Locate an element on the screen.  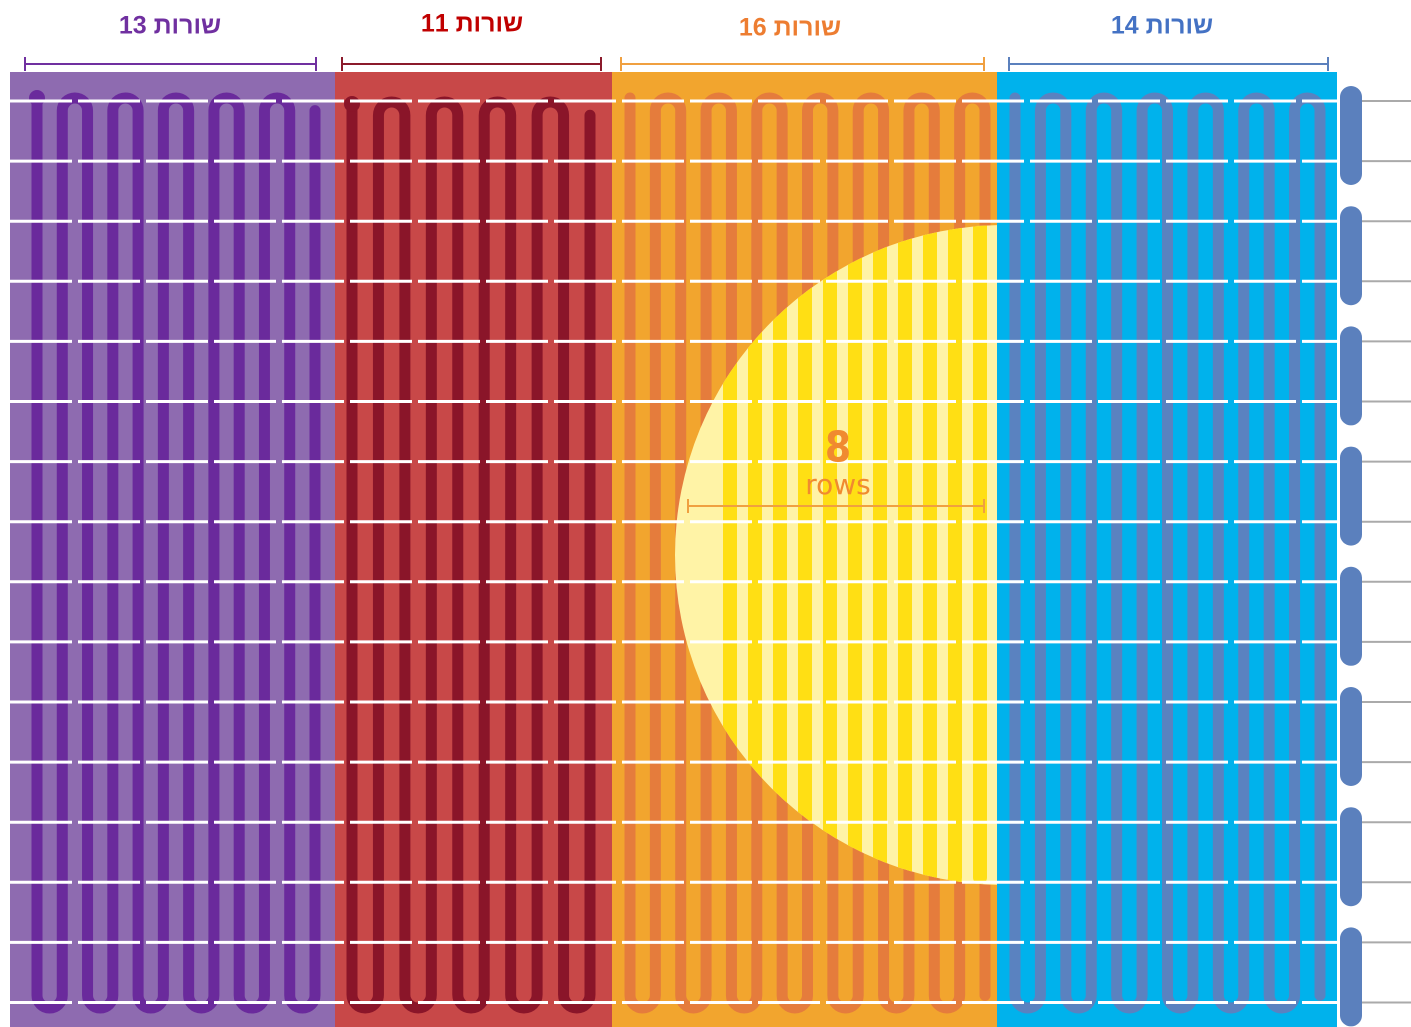
inset-serpentine is located at coordinates (855, 555).